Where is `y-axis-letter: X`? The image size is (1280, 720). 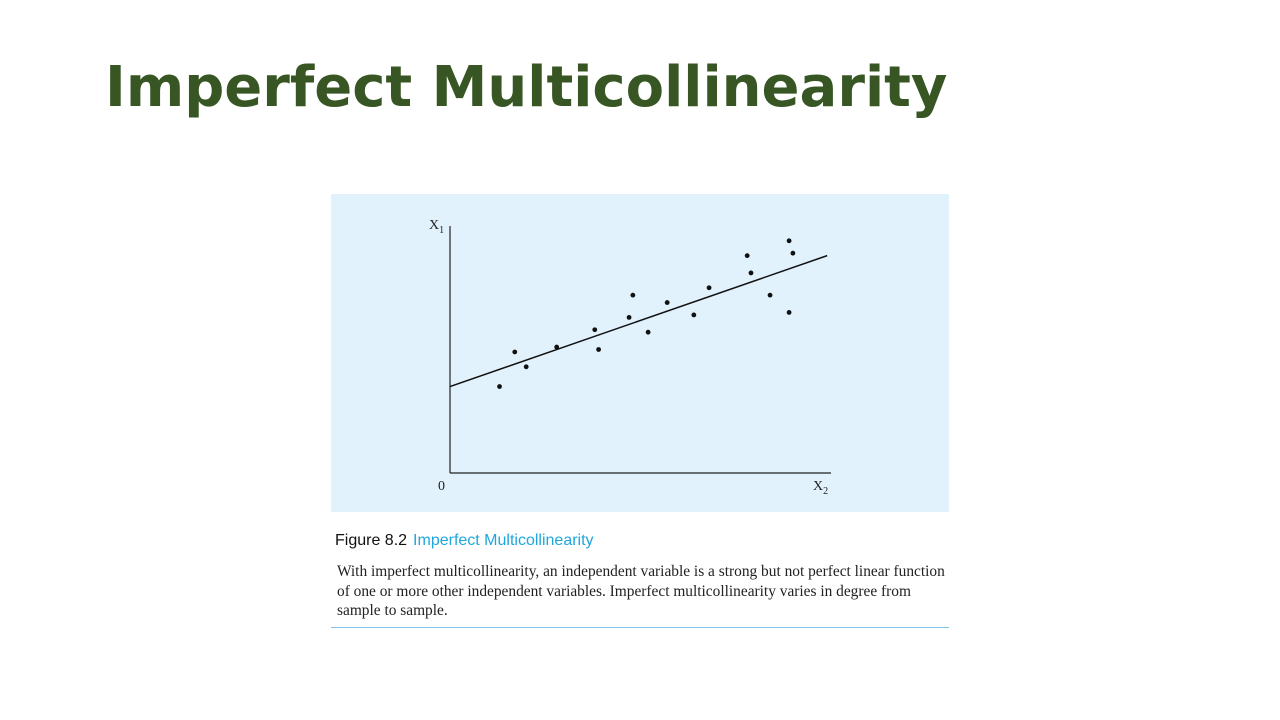
y-axis-letter: X is located at coordinates (434, 225).